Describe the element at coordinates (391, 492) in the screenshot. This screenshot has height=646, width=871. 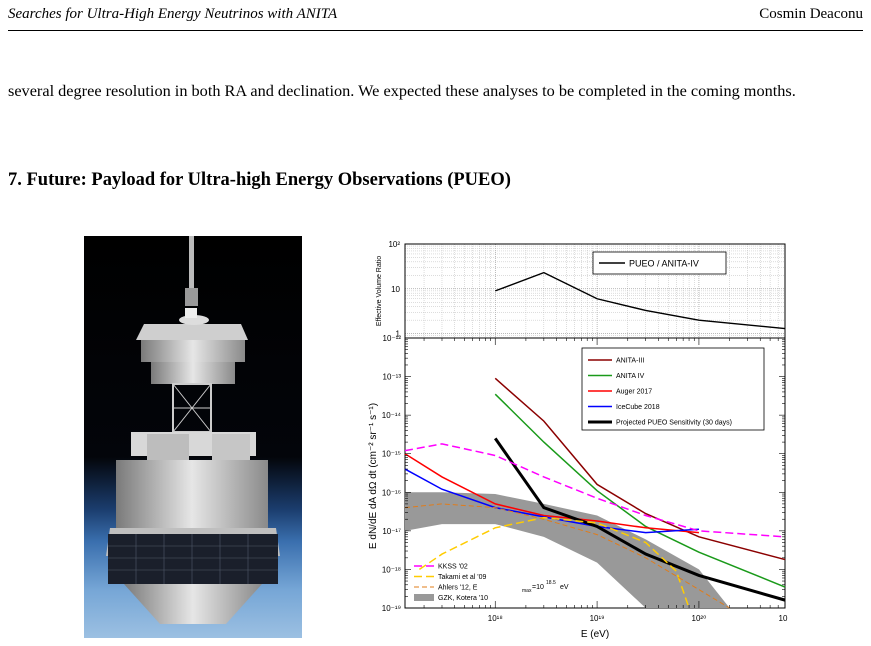
I see `flux-ytick-label: 10⁻¹⁶` at that location.